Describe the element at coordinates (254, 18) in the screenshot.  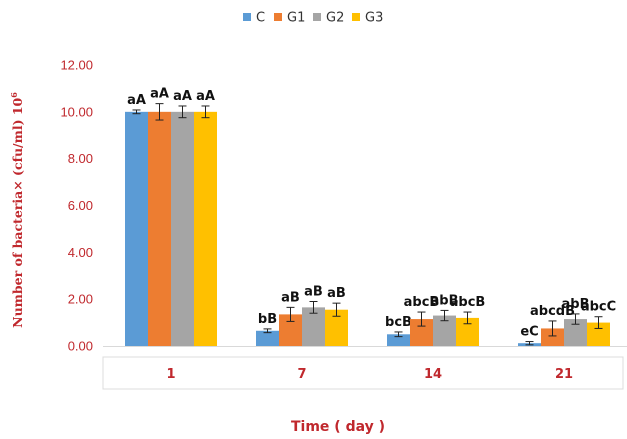
I see `legend-item-c: C` at that location.